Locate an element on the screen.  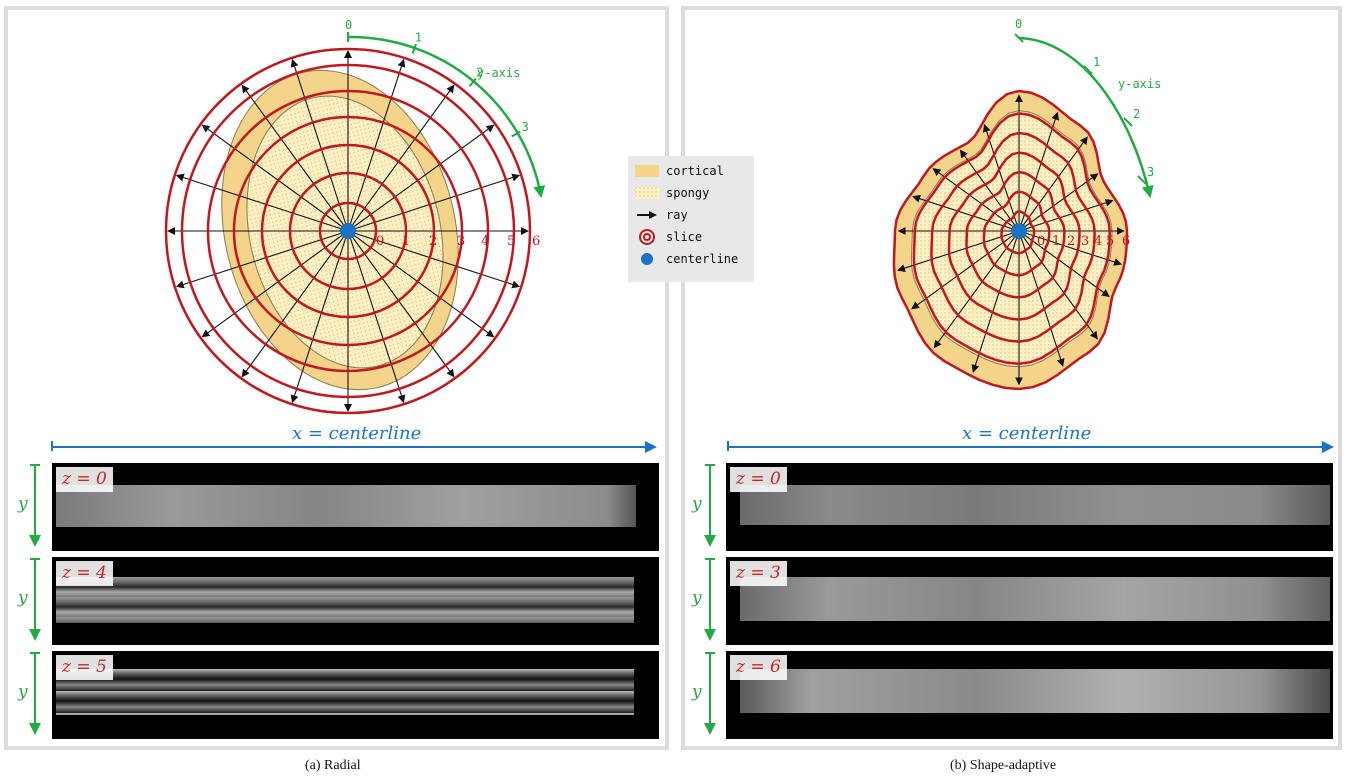
legend-item-centerline: centerline is located at coordinates (691, 259).